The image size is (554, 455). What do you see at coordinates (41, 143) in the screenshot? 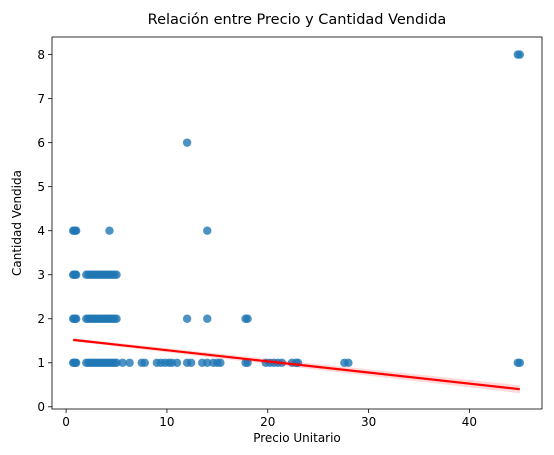
I see `y-tick-label: 6` at bounding box center [41, 143].